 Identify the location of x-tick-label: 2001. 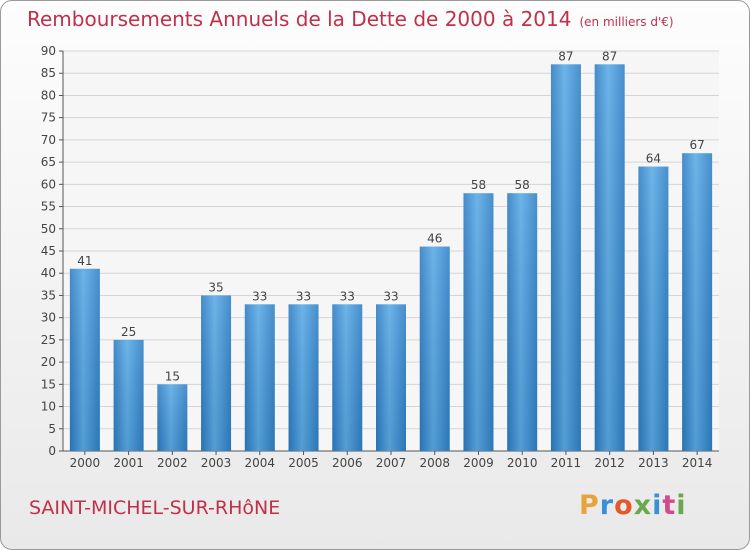
(128, 463).